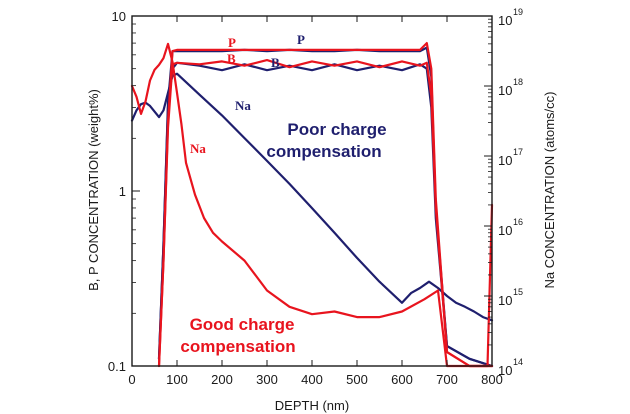  What do you see at coordinates (275, 62) in the screenshot?
I see `label-b-poor: B` at bounding box center [275, 62].